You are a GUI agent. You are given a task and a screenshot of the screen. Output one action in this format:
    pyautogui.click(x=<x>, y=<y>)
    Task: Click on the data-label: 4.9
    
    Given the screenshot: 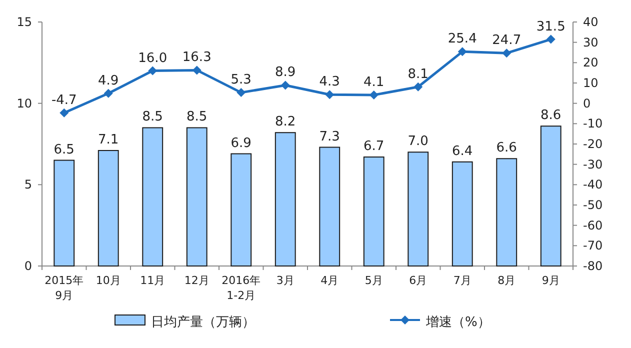 What is the action you would take?
    pyautogui.click(x=108, y=80)
    